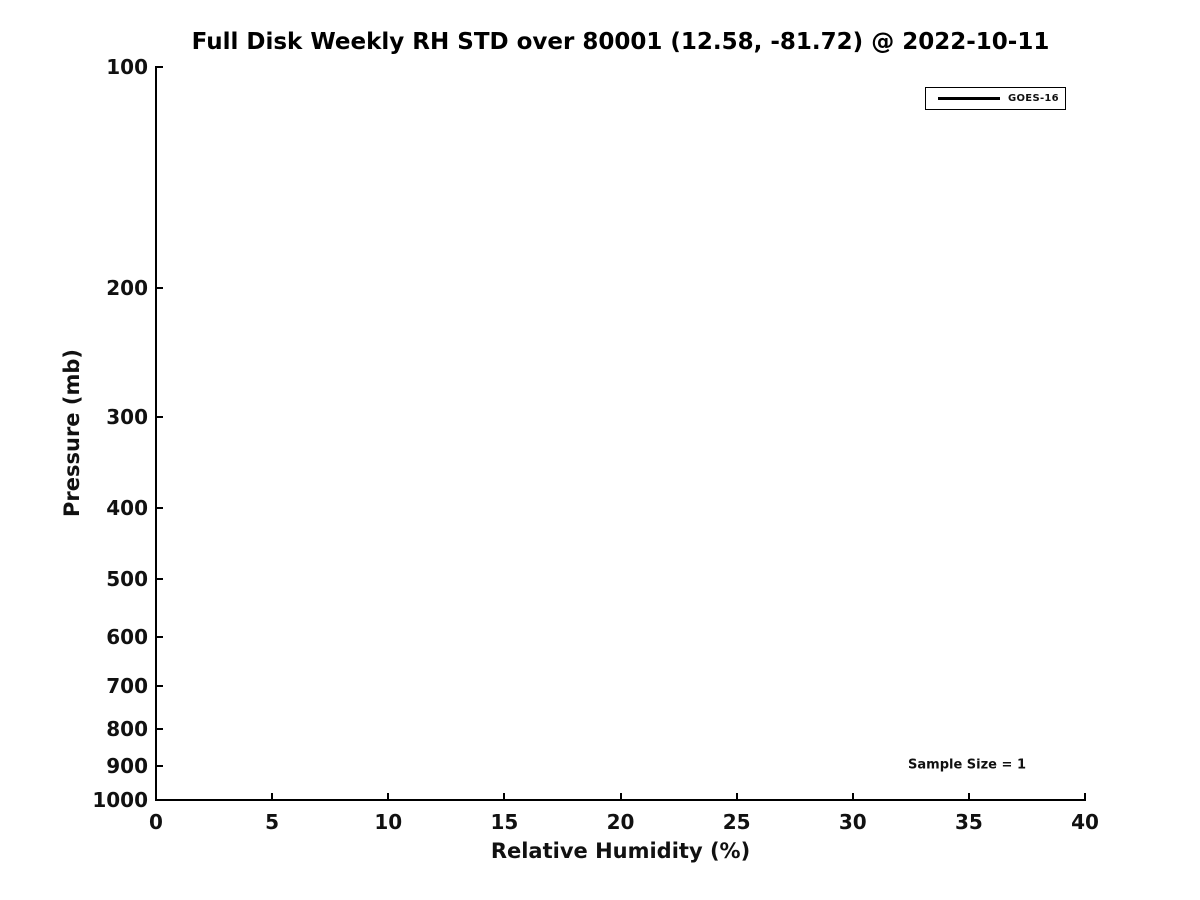 Image resolution: width=1200 pixels, height=900 pixels. I want to click on x-tick-label: 5, so click(272, 822).